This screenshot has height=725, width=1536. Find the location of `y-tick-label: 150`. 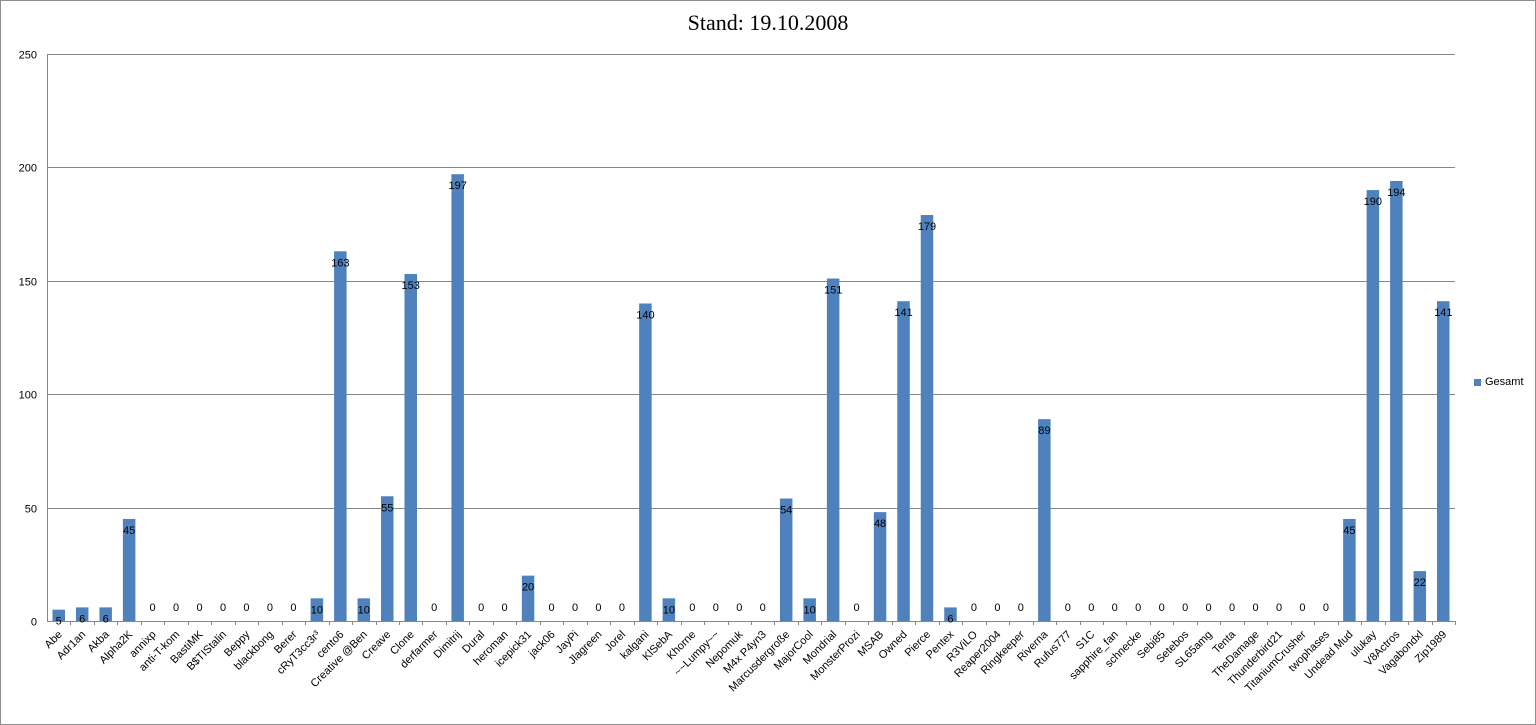

y-tick-label: 150 is located at coordinates (28, 283).